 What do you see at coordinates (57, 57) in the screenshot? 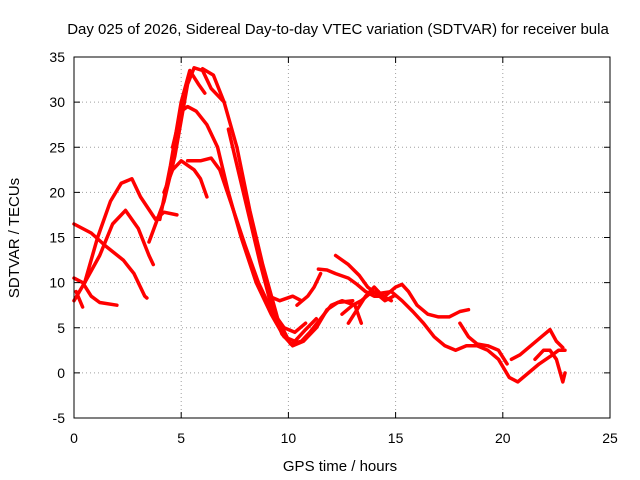
I see `y-tick-label: 35` at bounding box center [57, 57].